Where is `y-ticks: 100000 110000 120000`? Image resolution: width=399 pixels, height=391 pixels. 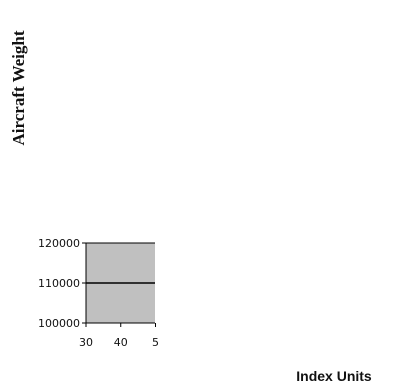
y-ticks: 100000 110000 120000 is located at coordinates (62, 283).